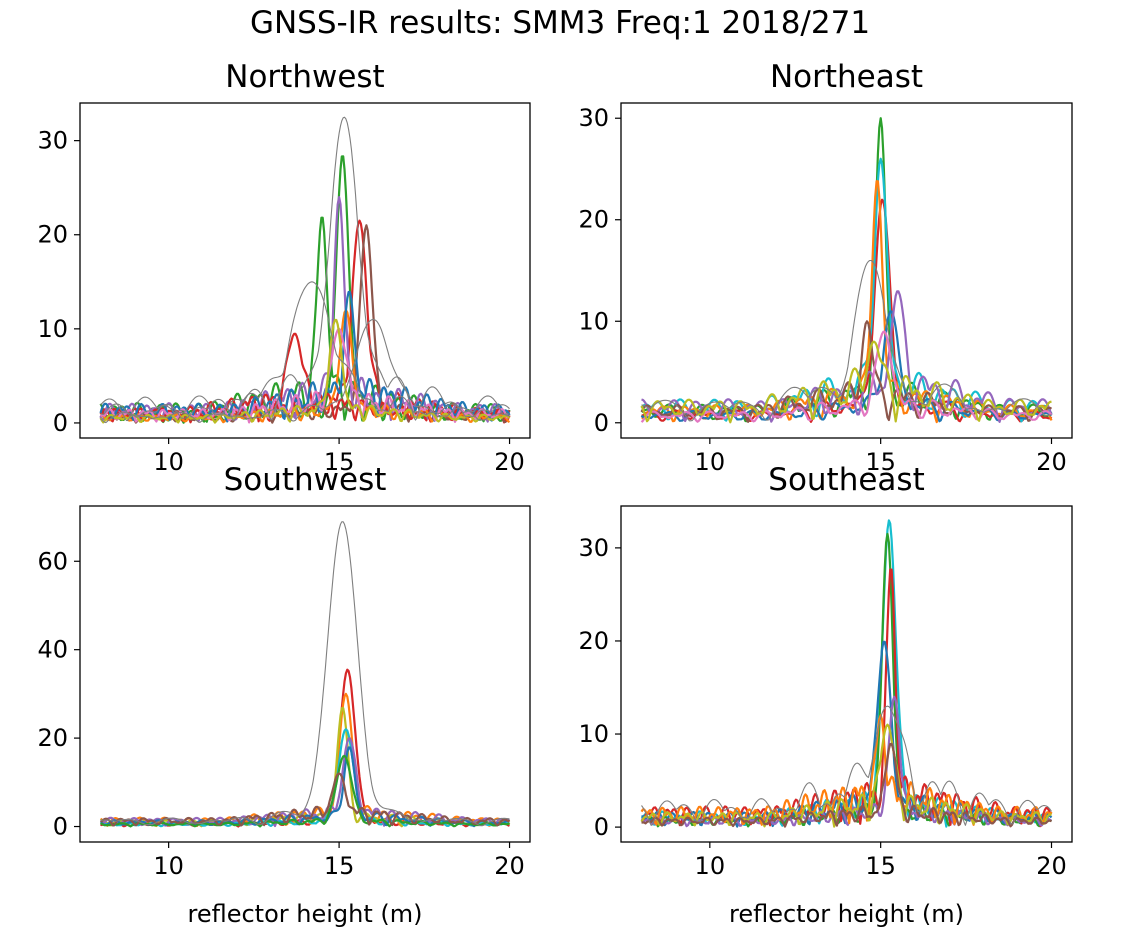  Describe the element at coordinates (52, 561) in the screenshot. I see `y-tick-label: 60` at that location.